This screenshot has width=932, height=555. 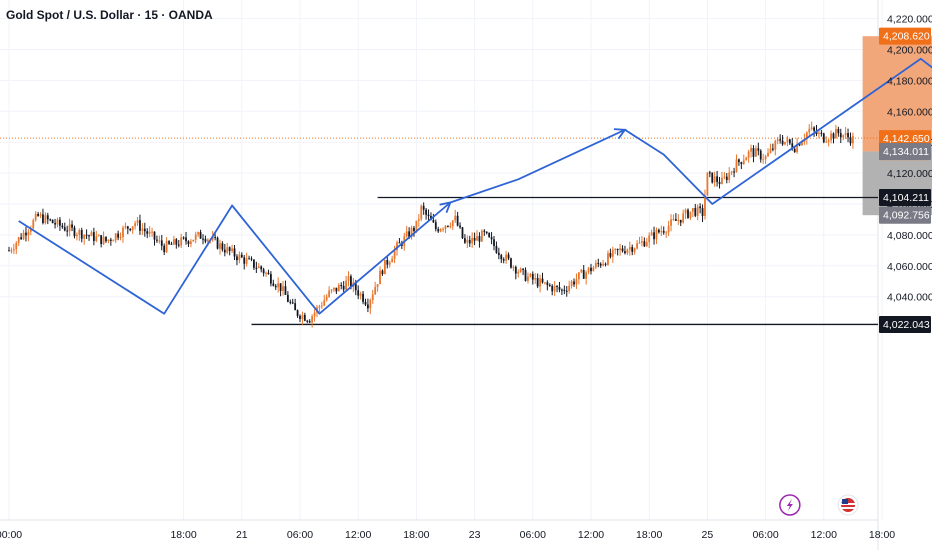 I want to click on arrowhead-icon, so click(x=620, y=134).